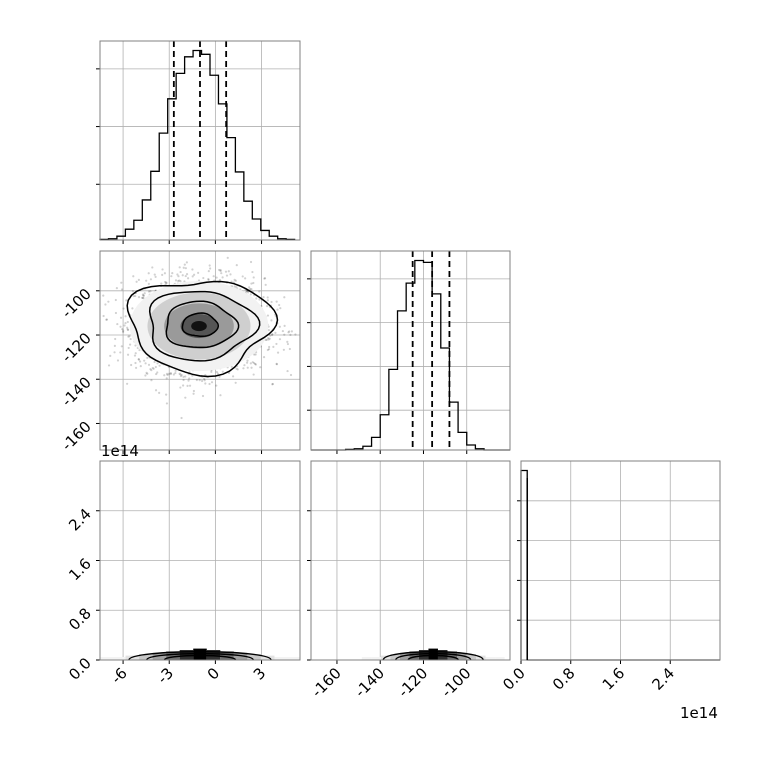 This screenshot has height=760, width=760. I want to click on x-tick-label: 0.0, so click(514, 679).